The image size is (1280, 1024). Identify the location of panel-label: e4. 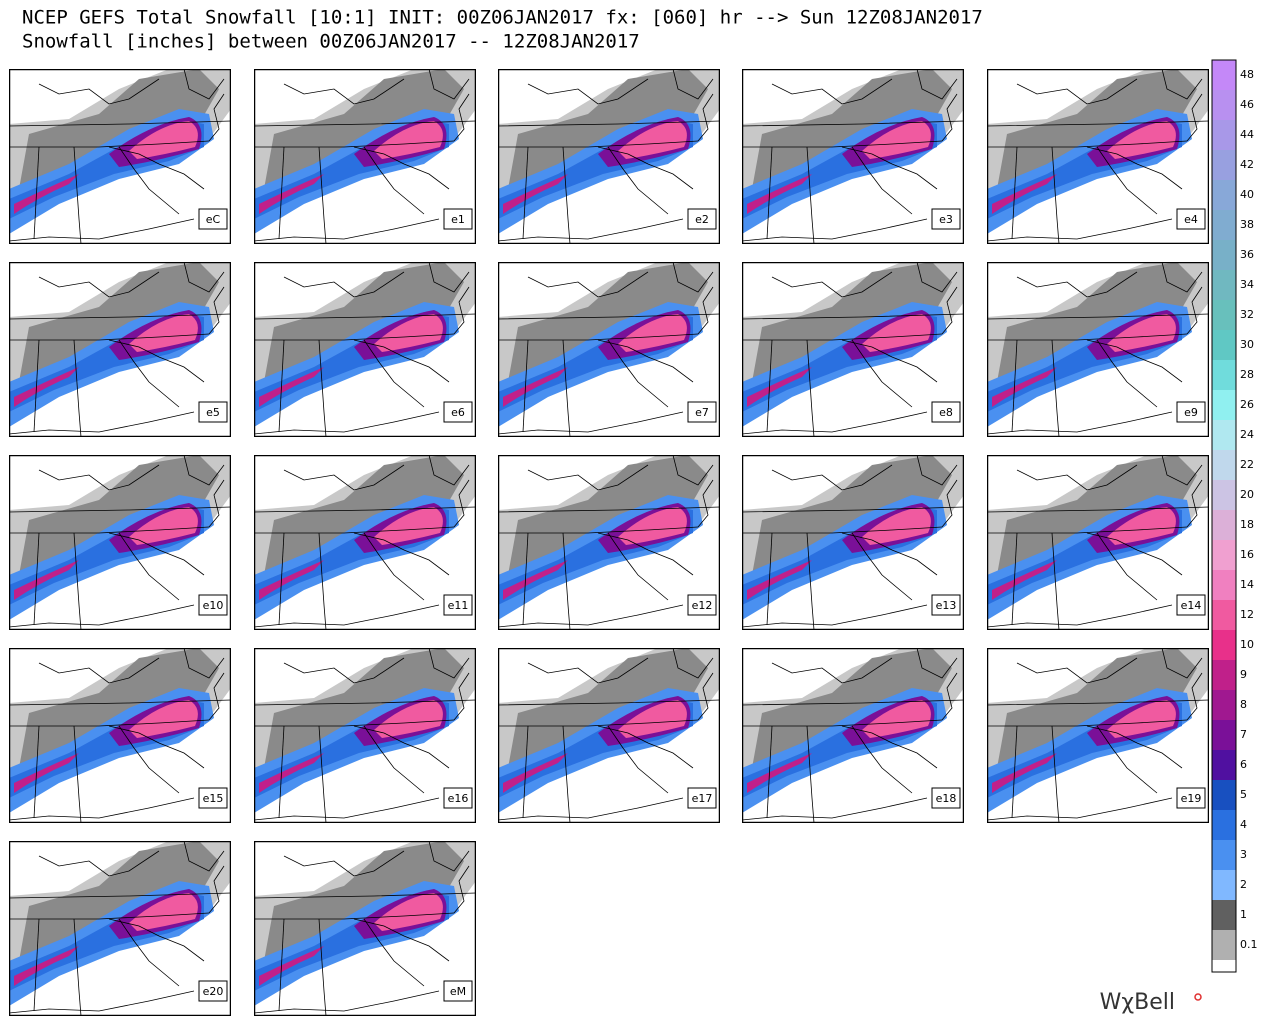
(1191, 219).